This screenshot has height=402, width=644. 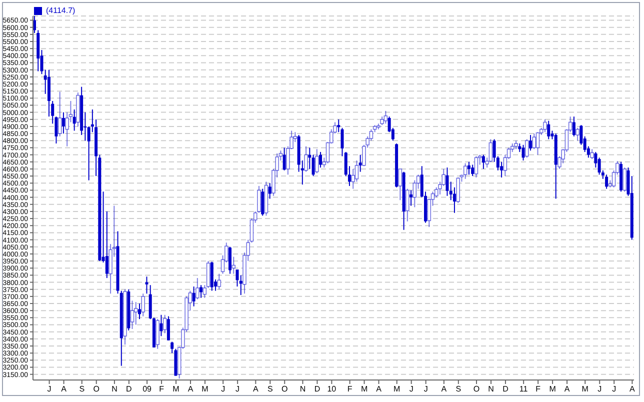 I want to click on legend-label: (4114.7), so click(x=61, y=10).